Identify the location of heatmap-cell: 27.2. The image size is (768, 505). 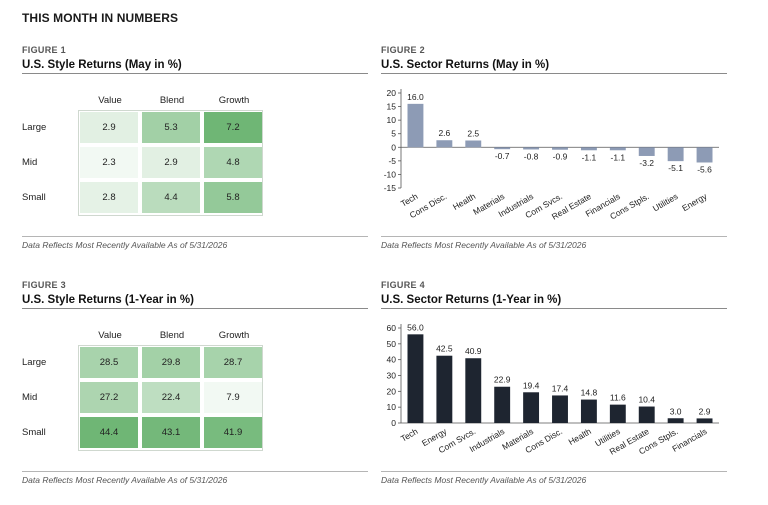
(109, 397).